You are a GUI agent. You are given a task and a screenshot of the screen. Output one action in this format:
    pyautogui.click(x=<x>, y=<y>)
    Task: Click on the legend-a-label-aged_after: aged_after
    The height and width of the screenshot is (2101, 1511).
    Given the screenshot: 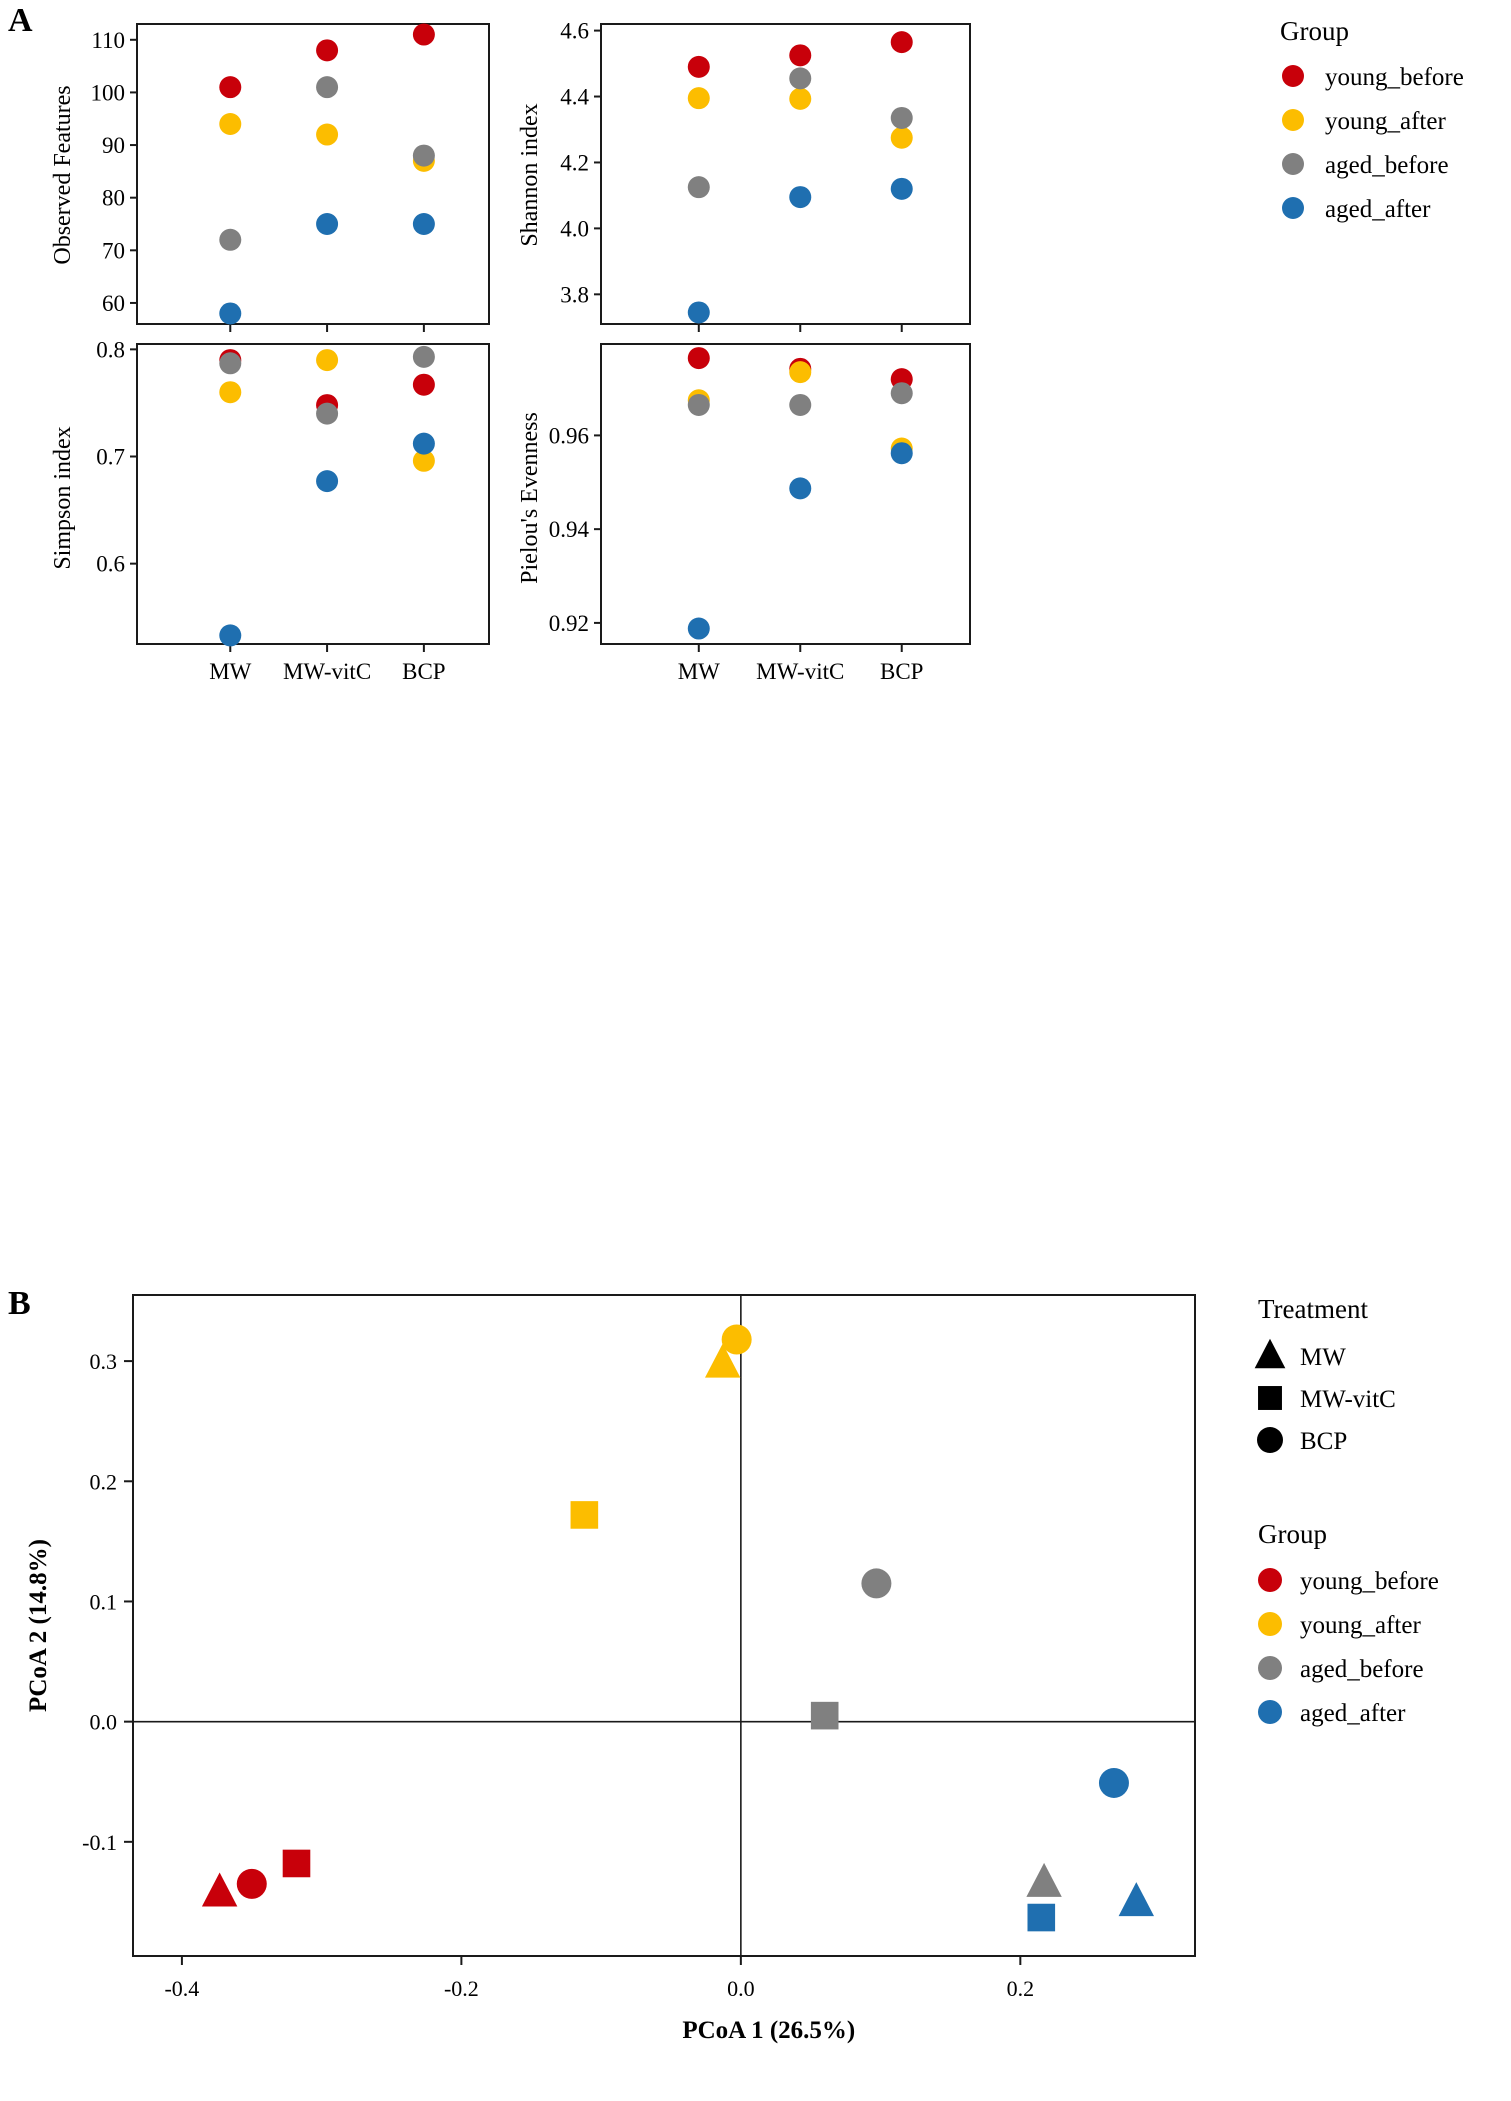 What is the action you would take?
    pyautogui.click(x=1378, y=209)
    